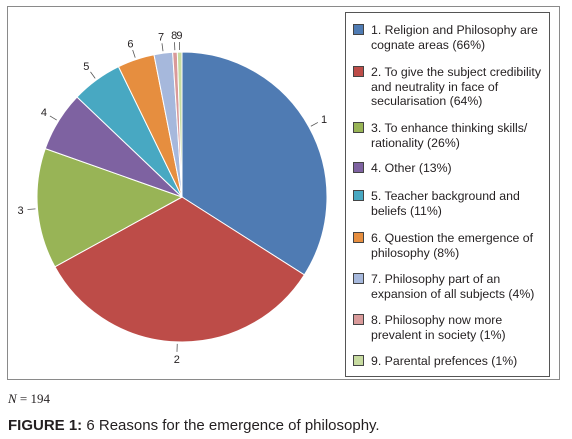  What do you see at coordinates (411, 168) in the screenshot?
I see `legend-label-4: 4. Other (13%)` at bounding box center [411, 168].